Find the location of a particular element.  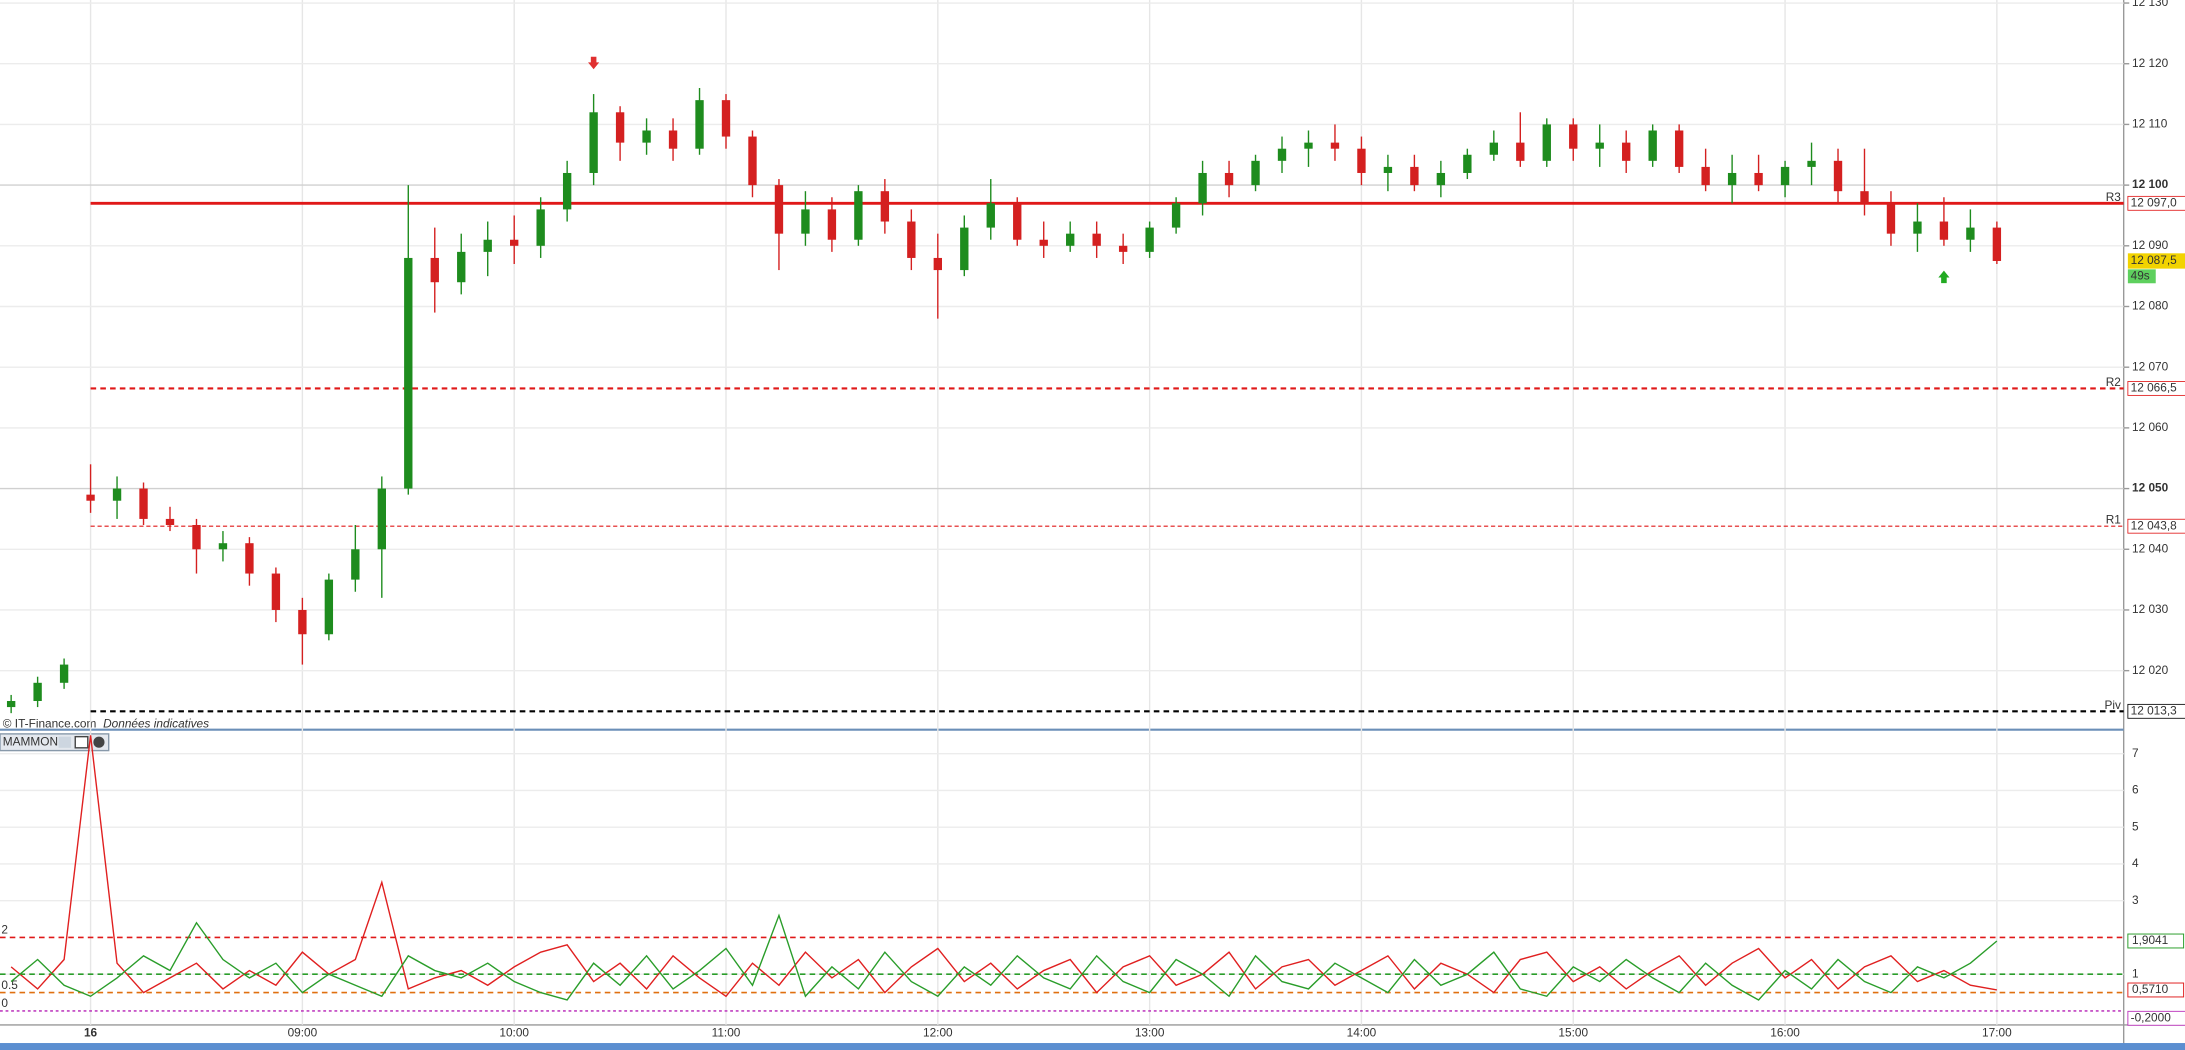

level-name: R1 is located at coordinates (2113, 520).